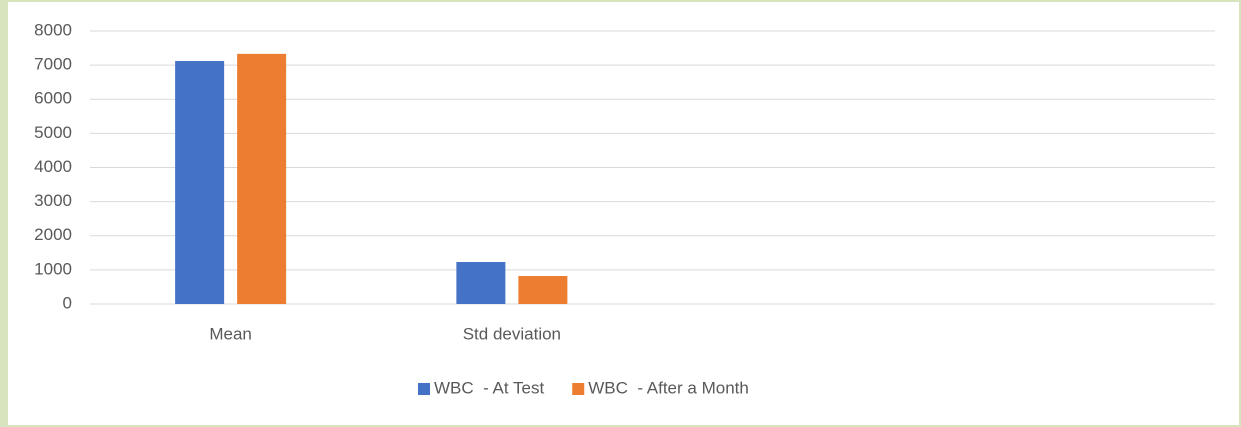 The height and width of the screenshot is (427, 1241). Describe the element at coordinates (53, 234) in the screenshot. I see `y-tick-label: 2000` at that location.